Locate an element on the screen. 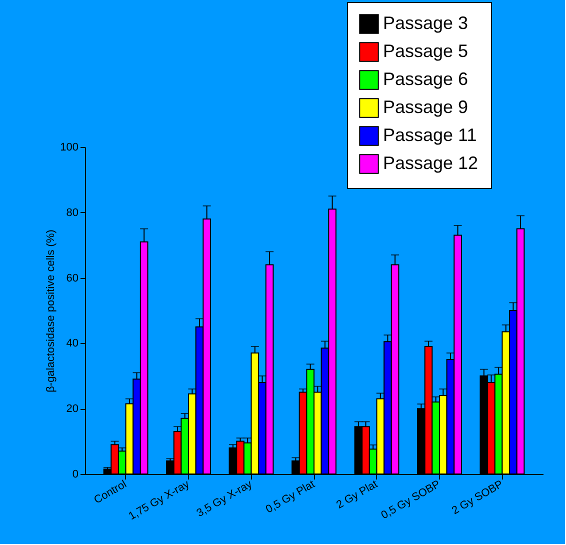 The height and width of the screenshot is (545, 566). x-tick-label: 3,5 Gy X-ray is located at coordinates (224, 499).